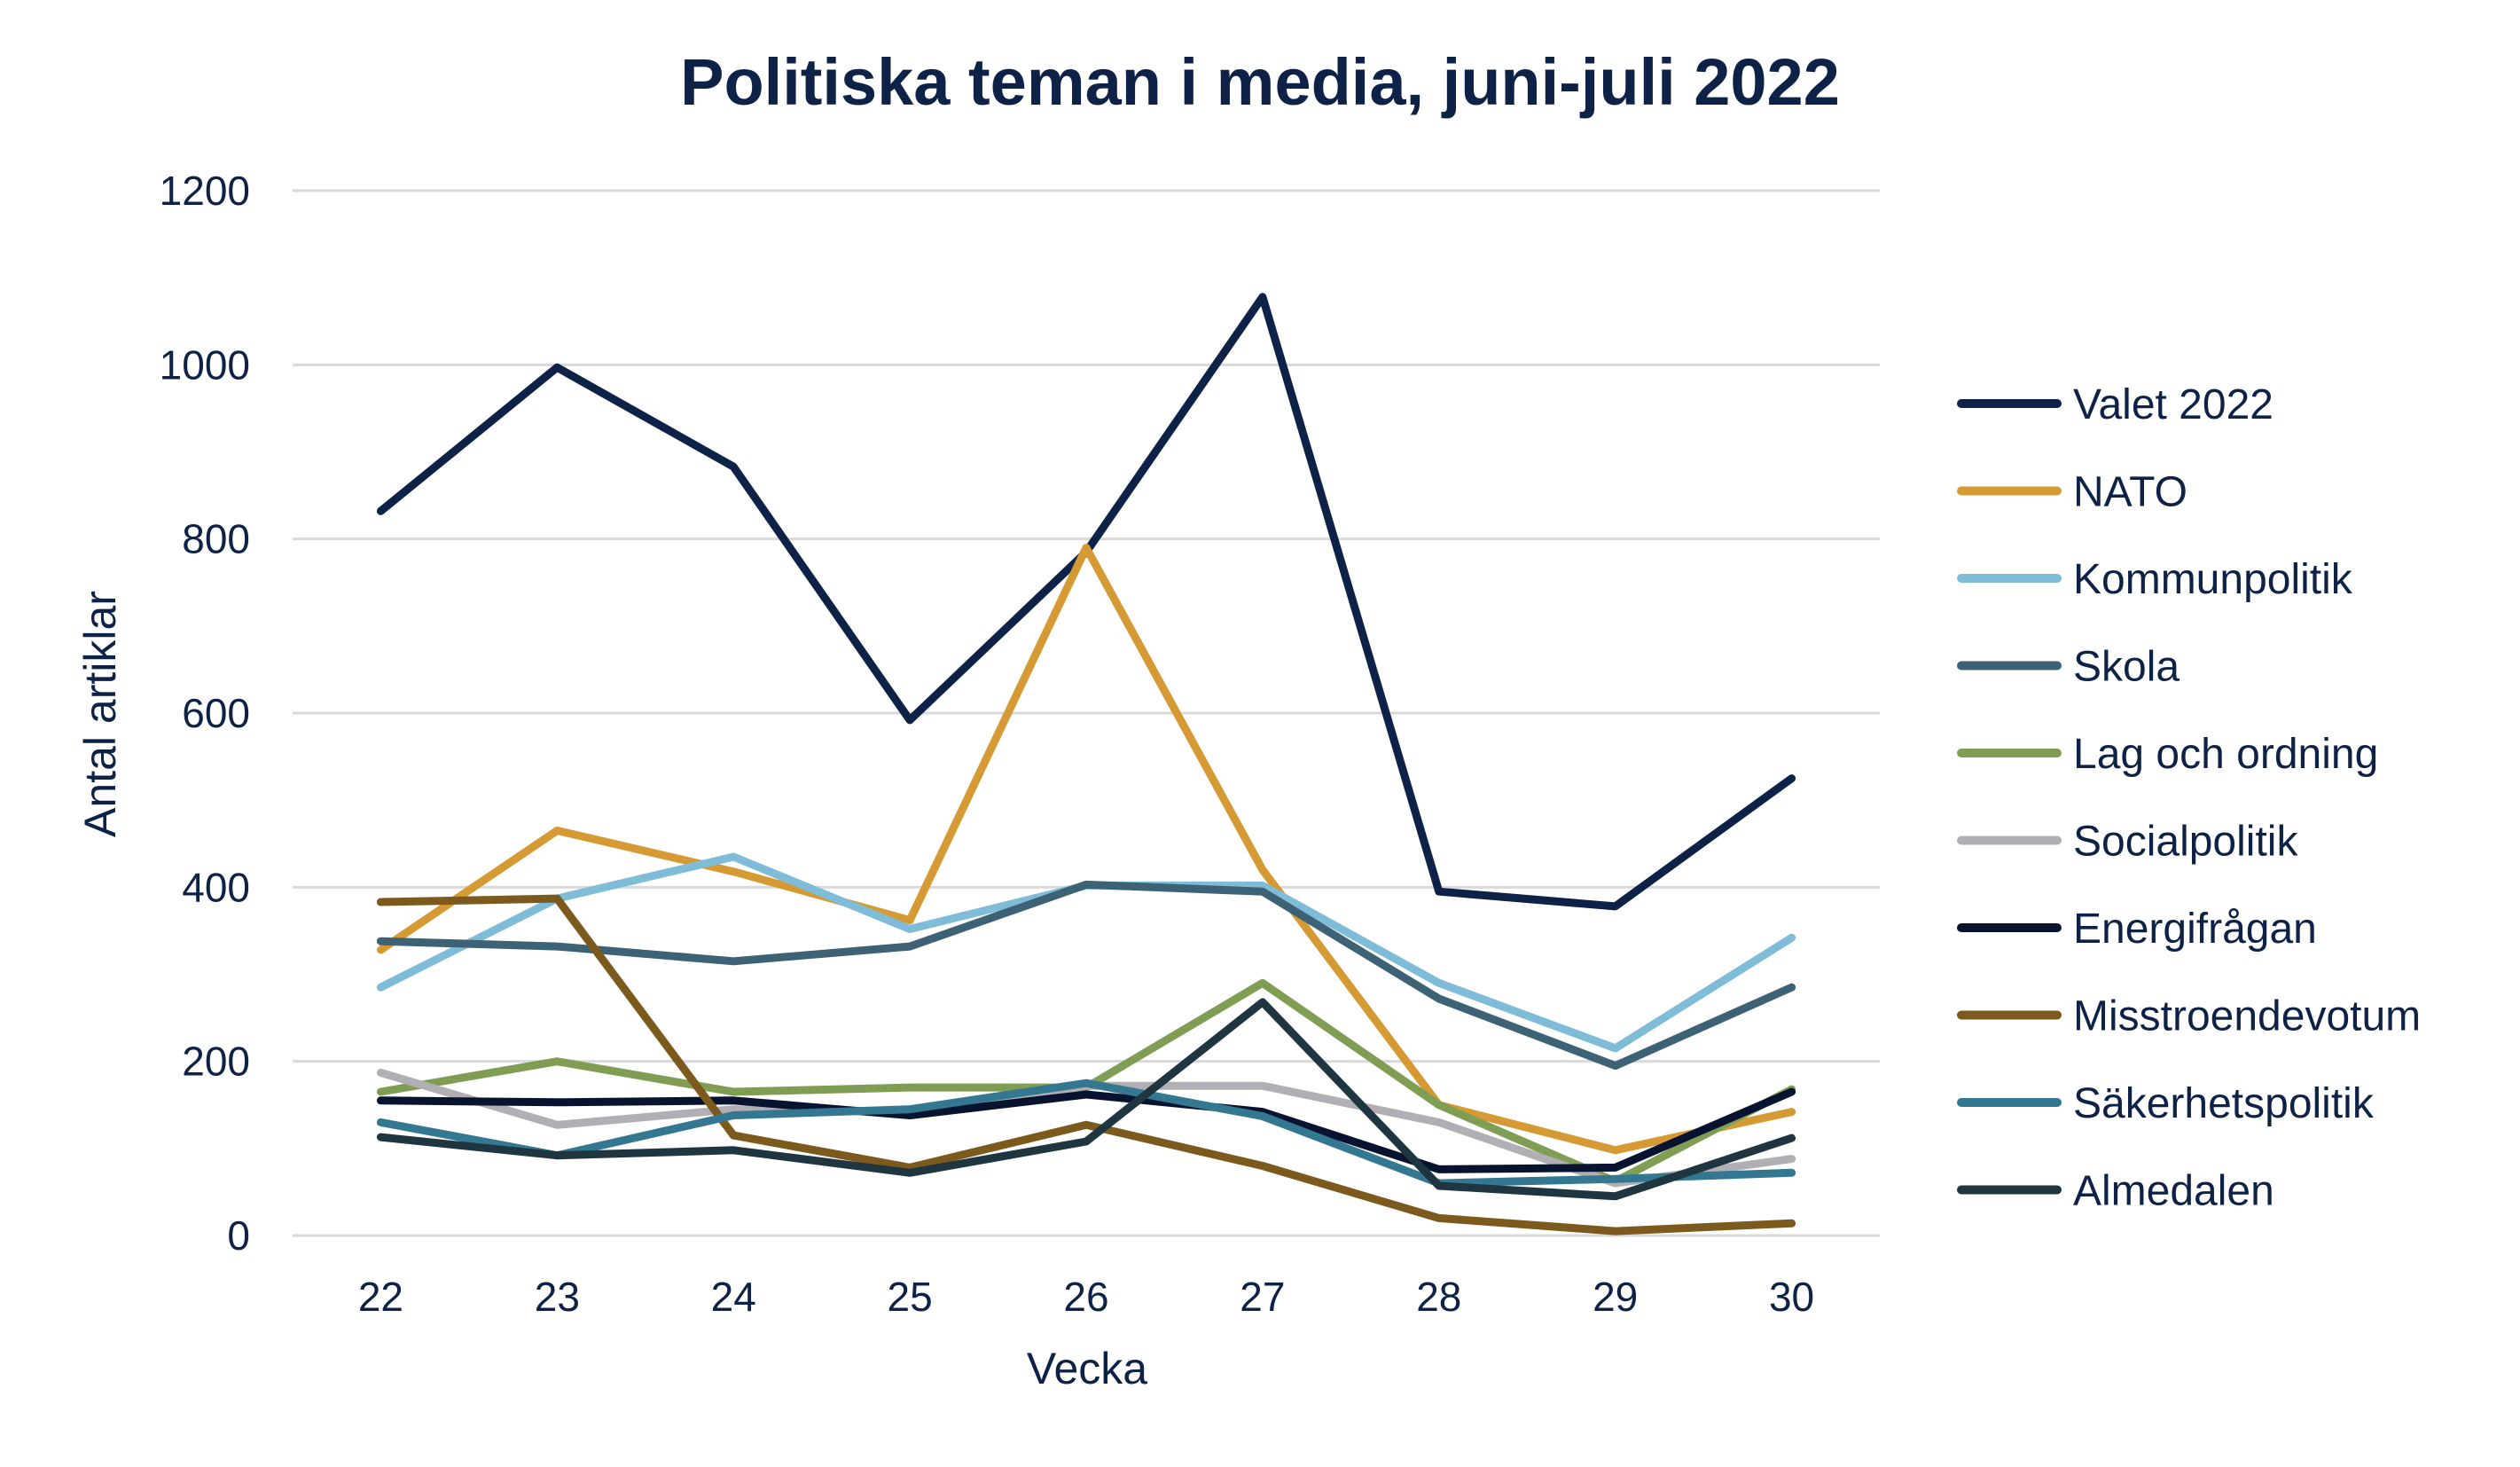 Image resolution: width=2520 pixels, height=1467 pixels. What do you see at coordinates (2247, 1016) in the screenshot?
I see `legend-label: Misstroendevotum` at bounding box center [2247, 1016].